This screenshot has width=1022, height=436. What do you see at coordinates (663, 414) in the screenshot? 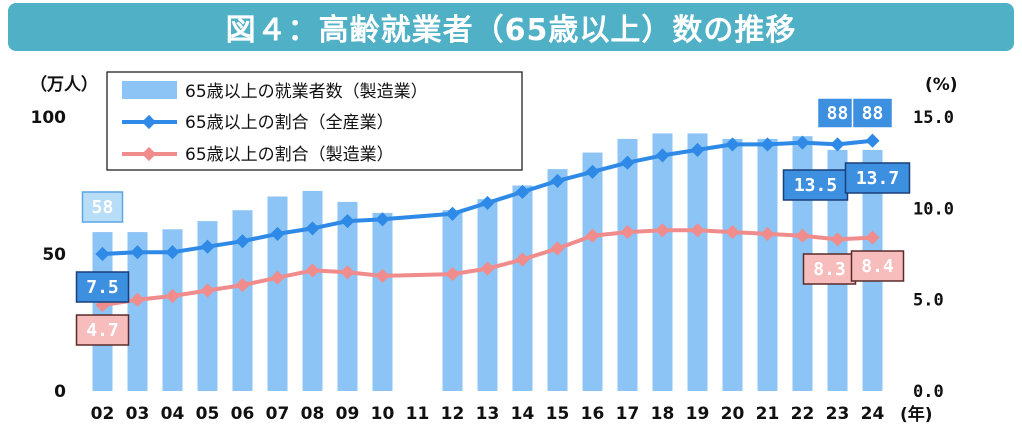
I see `x-tick-18: 18` at bounding box center [663, 414].